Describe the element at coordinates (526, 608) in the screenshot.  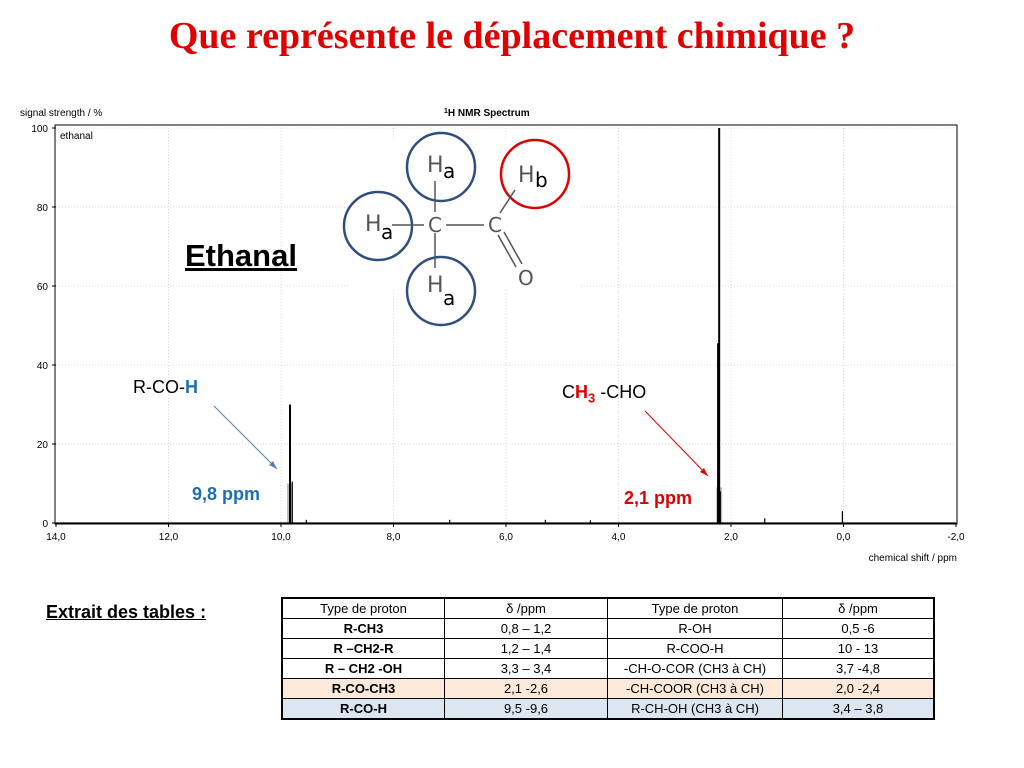
I see `header-delta-1: δ /ppm` at that location.